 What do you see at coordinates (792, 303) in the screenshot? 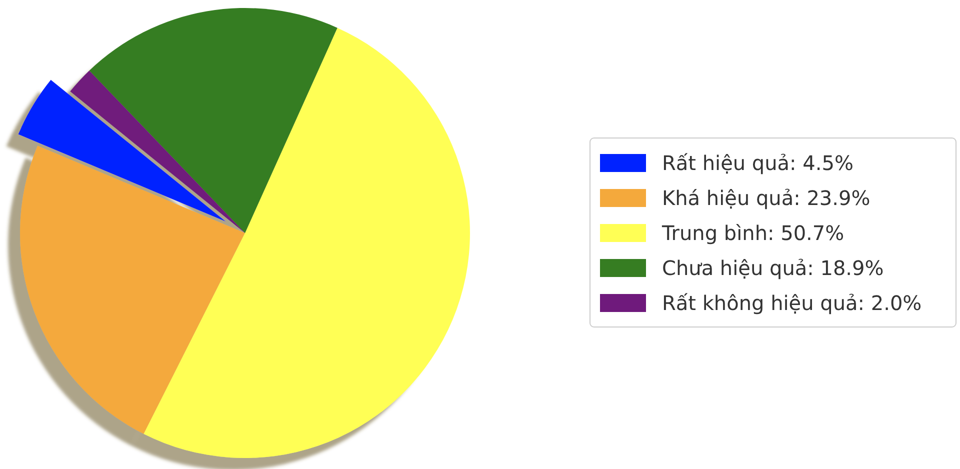
I see `legend-label: Rất không hiệu quả: 2.0%` at bounding box center [792, 303].